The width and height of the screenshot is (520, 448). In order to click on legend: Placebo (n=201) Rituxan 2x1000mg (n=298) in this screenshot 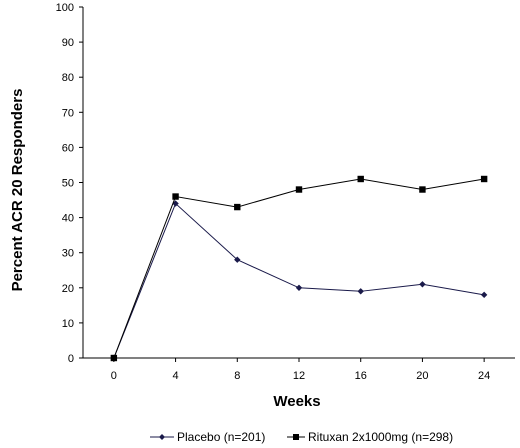, I will do `click(301, 437)`.